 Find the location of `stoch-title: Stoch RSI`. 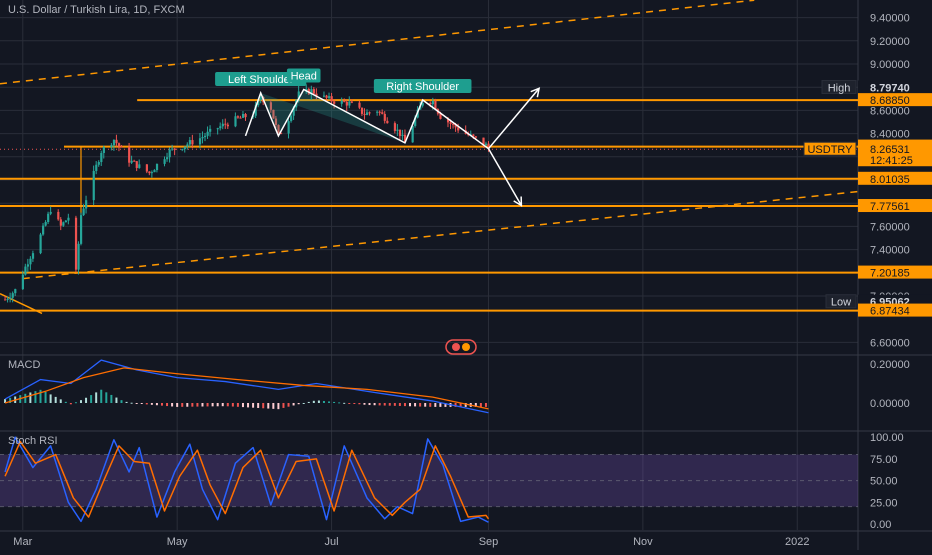

stoch-title: Stoch RSI is located at coordinates (33, 441).